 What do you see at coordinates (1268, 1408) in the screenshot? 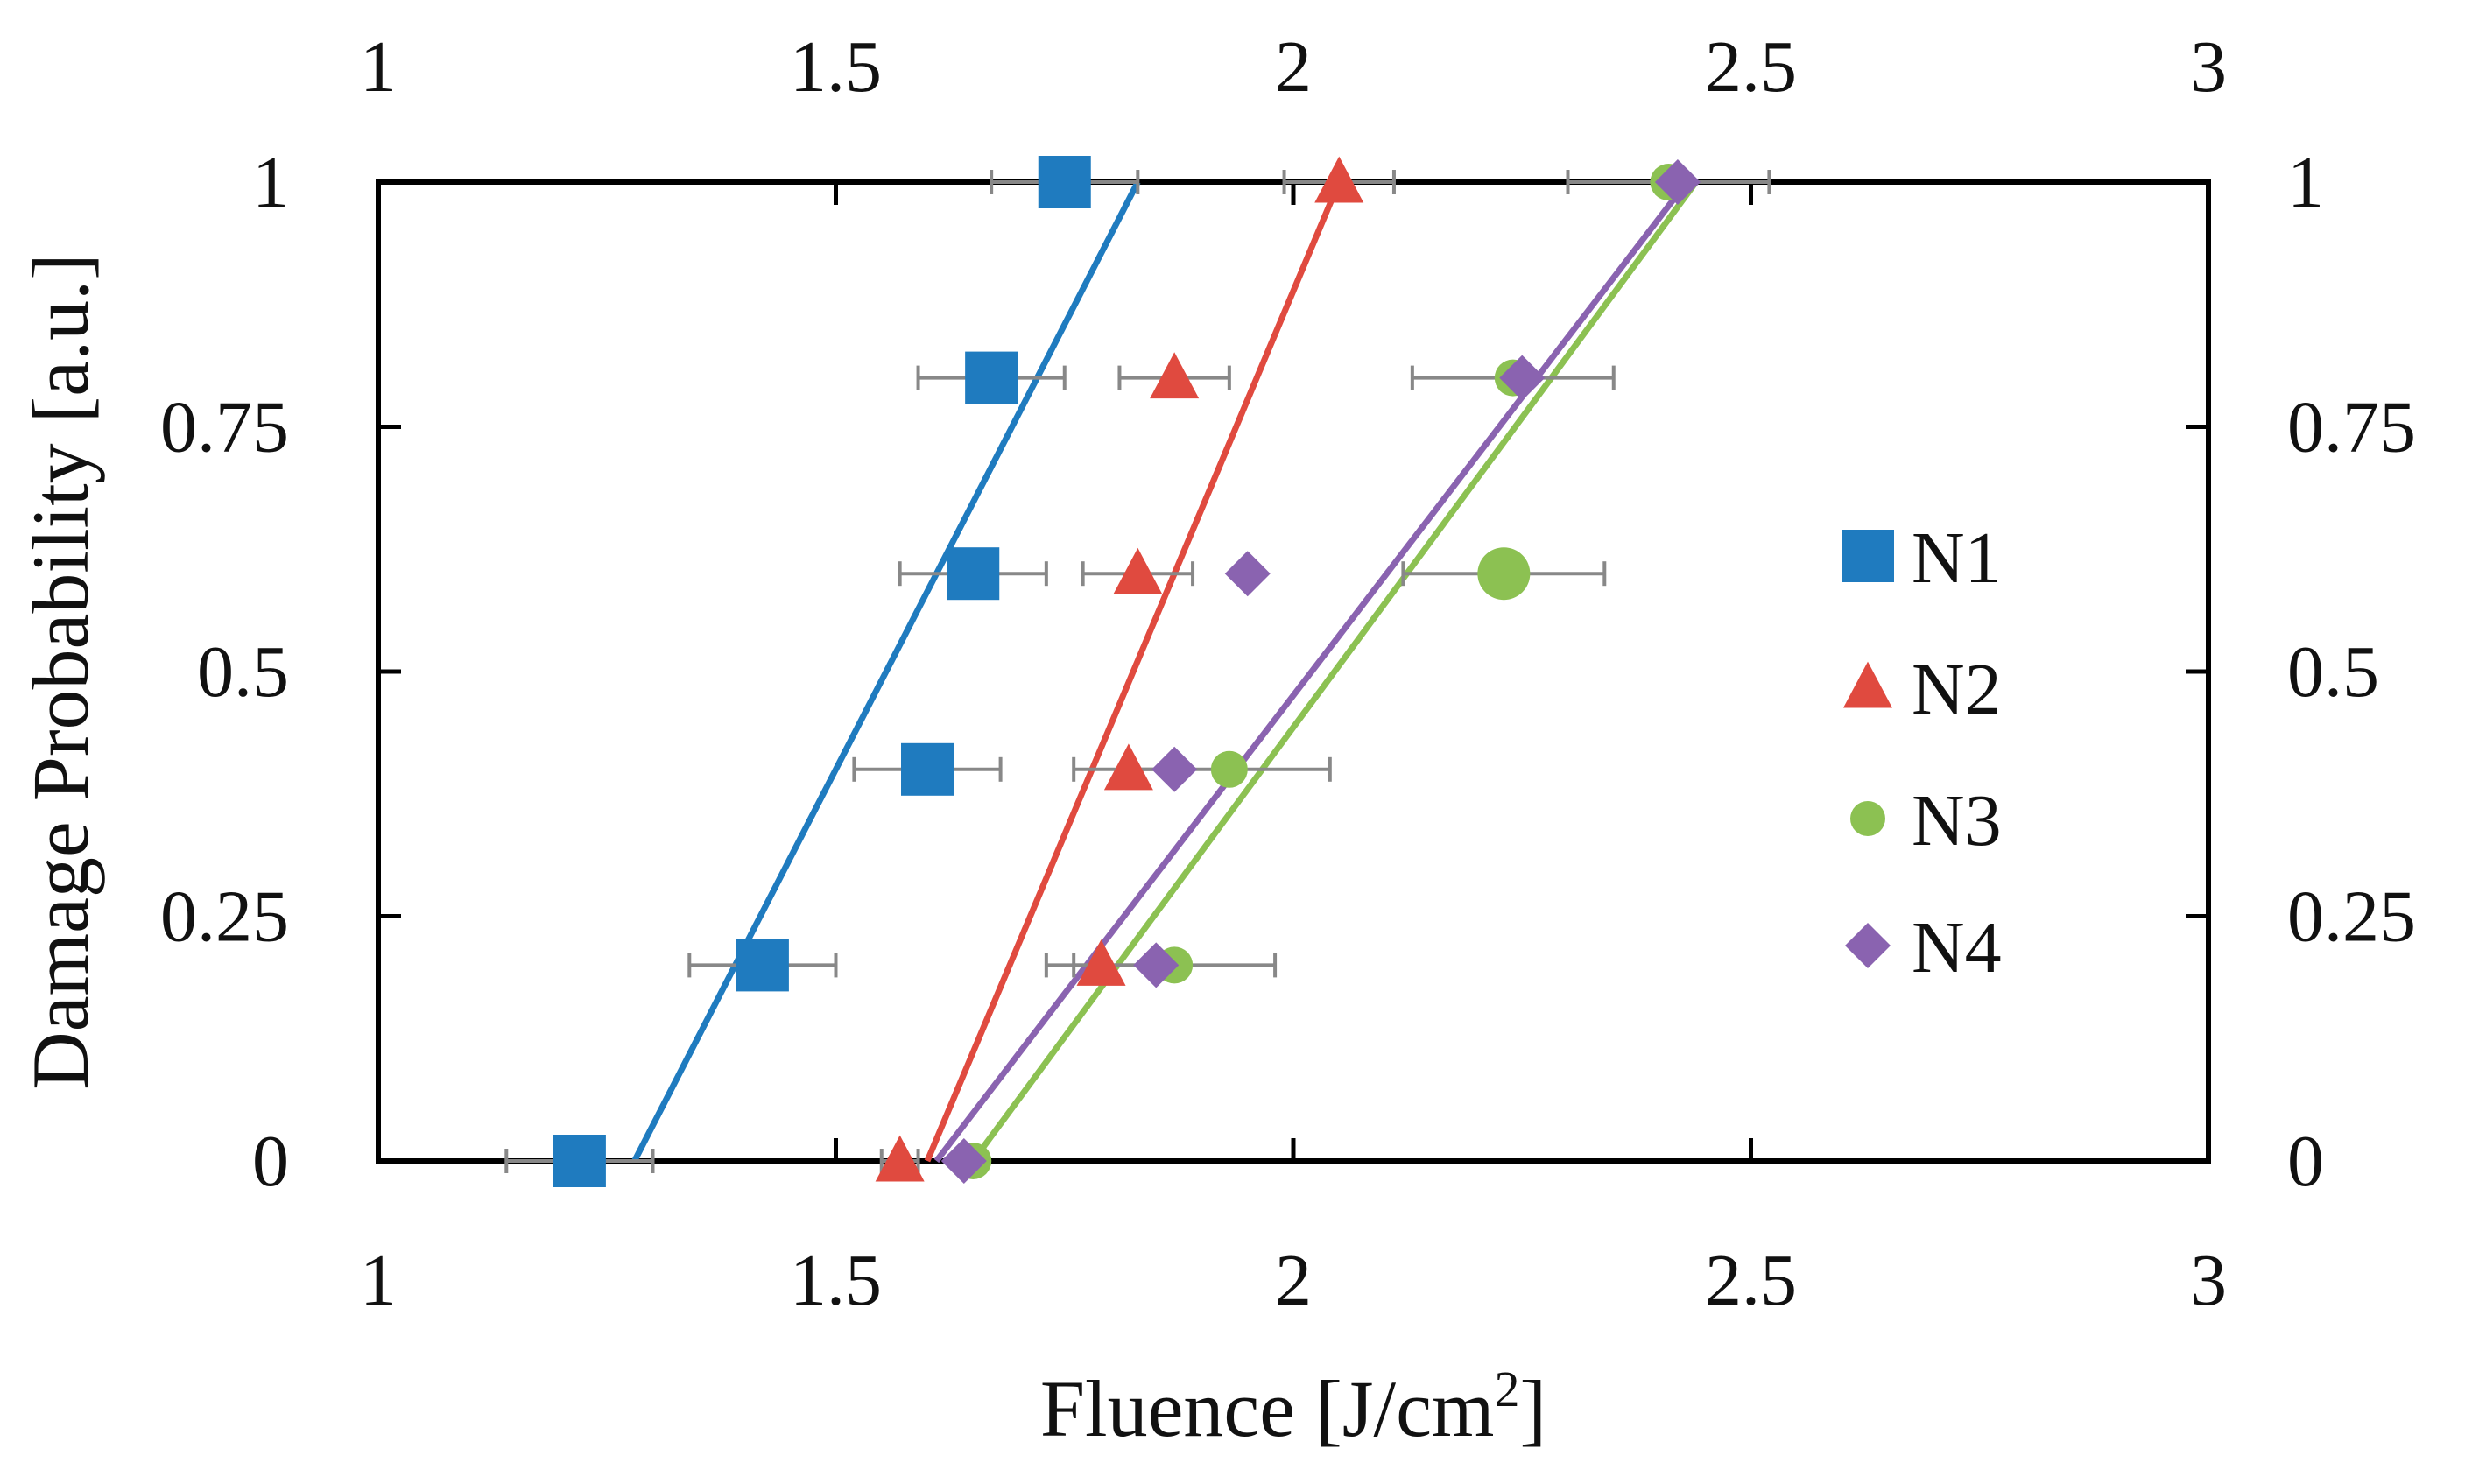
I see `x-axis-title-main: Fluence [J/cm` at bounding box center [1268, 1408].